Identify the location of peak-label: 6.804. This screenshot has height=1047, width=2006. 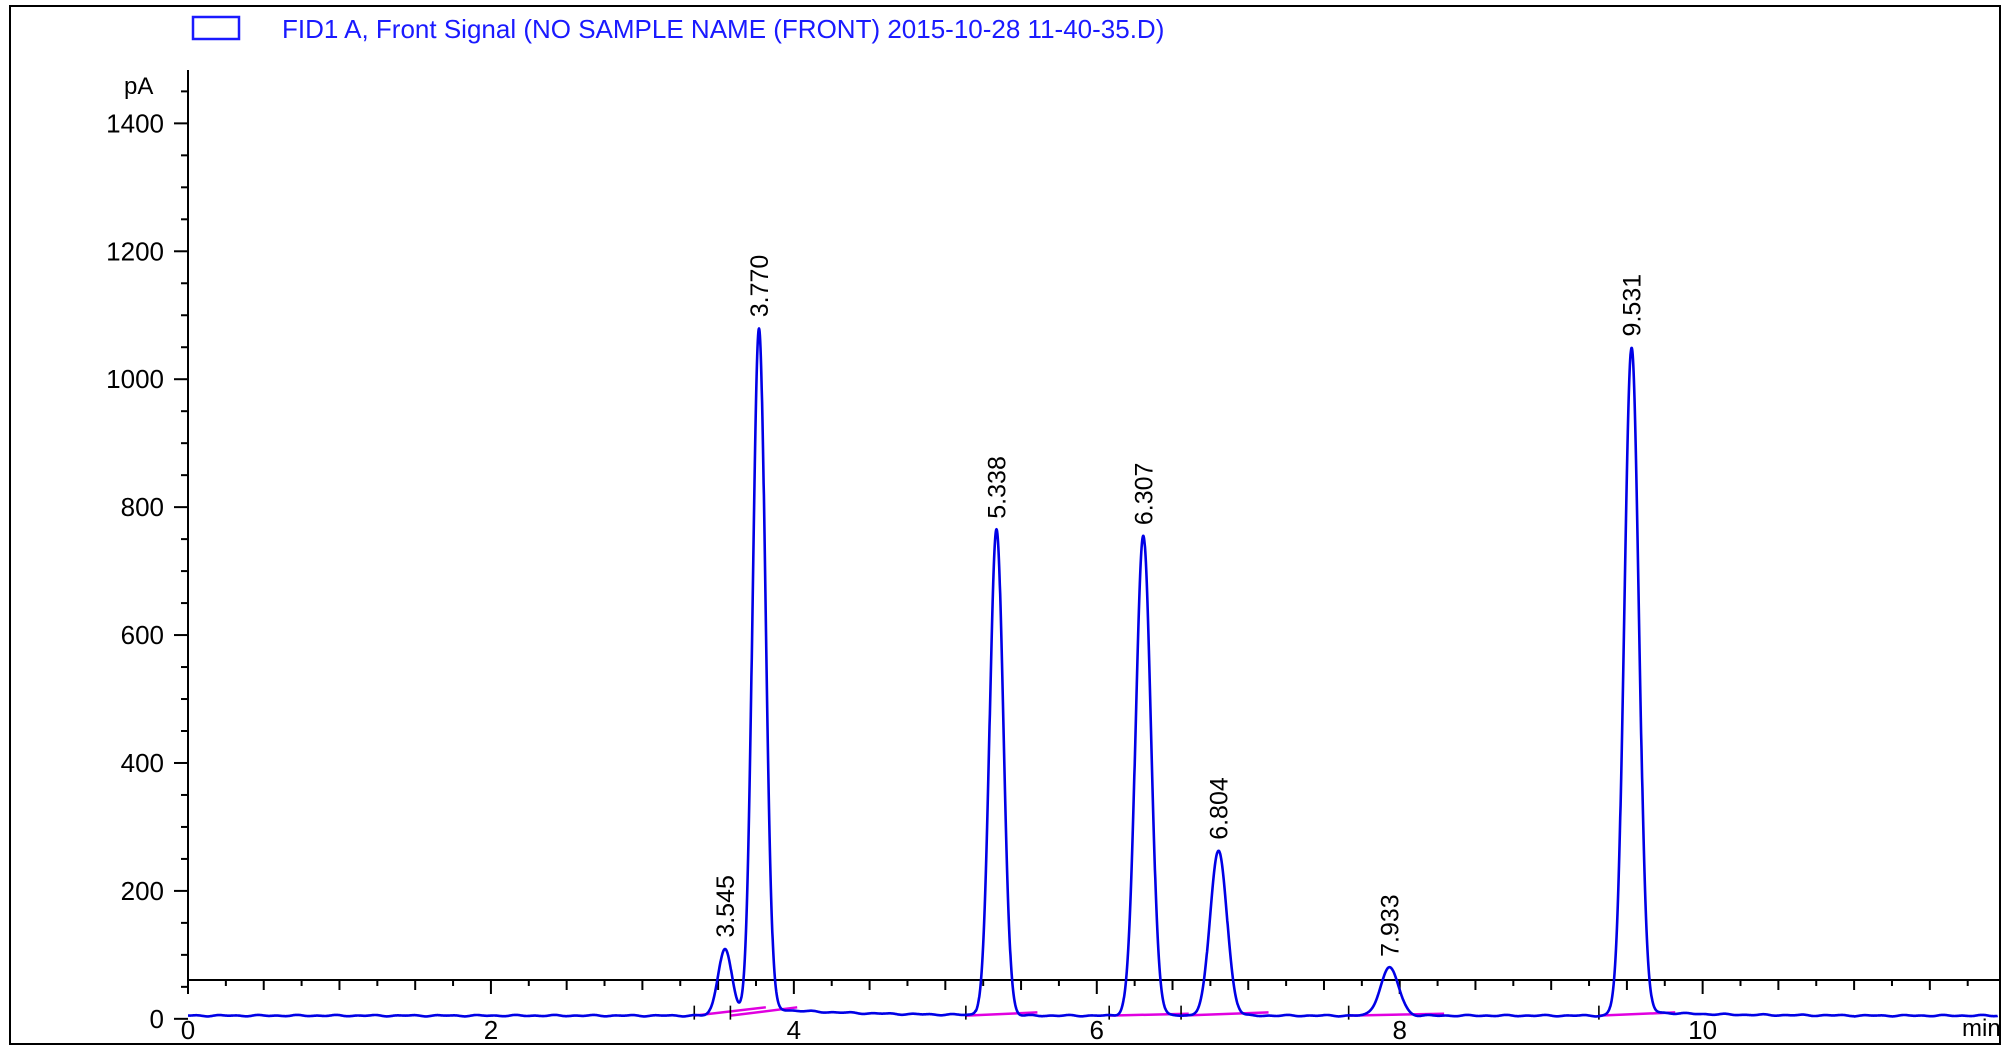
(1220, 808).